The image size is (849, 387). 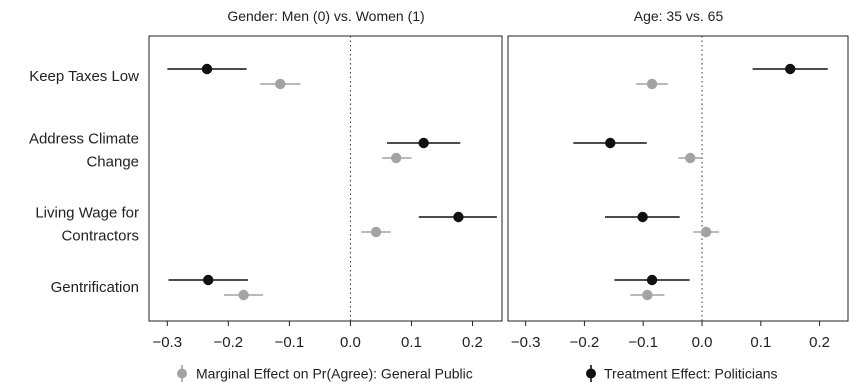 What do you see at coordinates (84, 151) in the screenshot?
I see `y-label-address-climate-change: Address Climate Change` at bounding box center [84, 151].